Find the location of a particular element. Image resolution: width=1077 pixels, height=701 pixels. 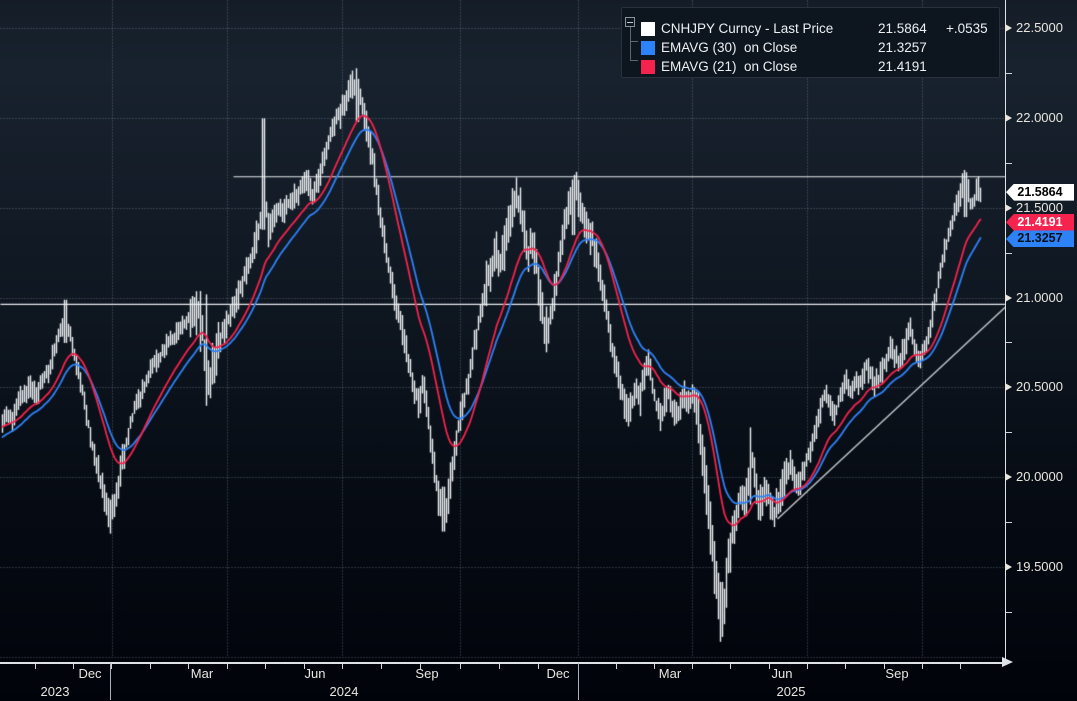

legend-row-emavg21: EMAVG (21) on Close 21.4191 is located at coordinates (810, 66).